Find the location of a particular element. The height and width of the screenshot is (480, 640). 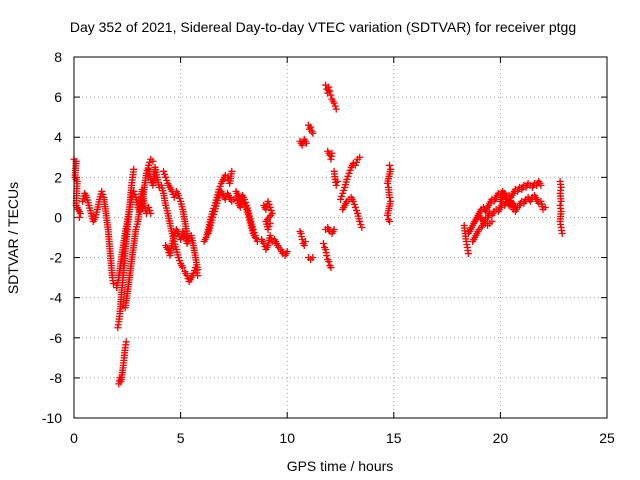

y-tick-label: -10 is located at coordinates (52, 418).